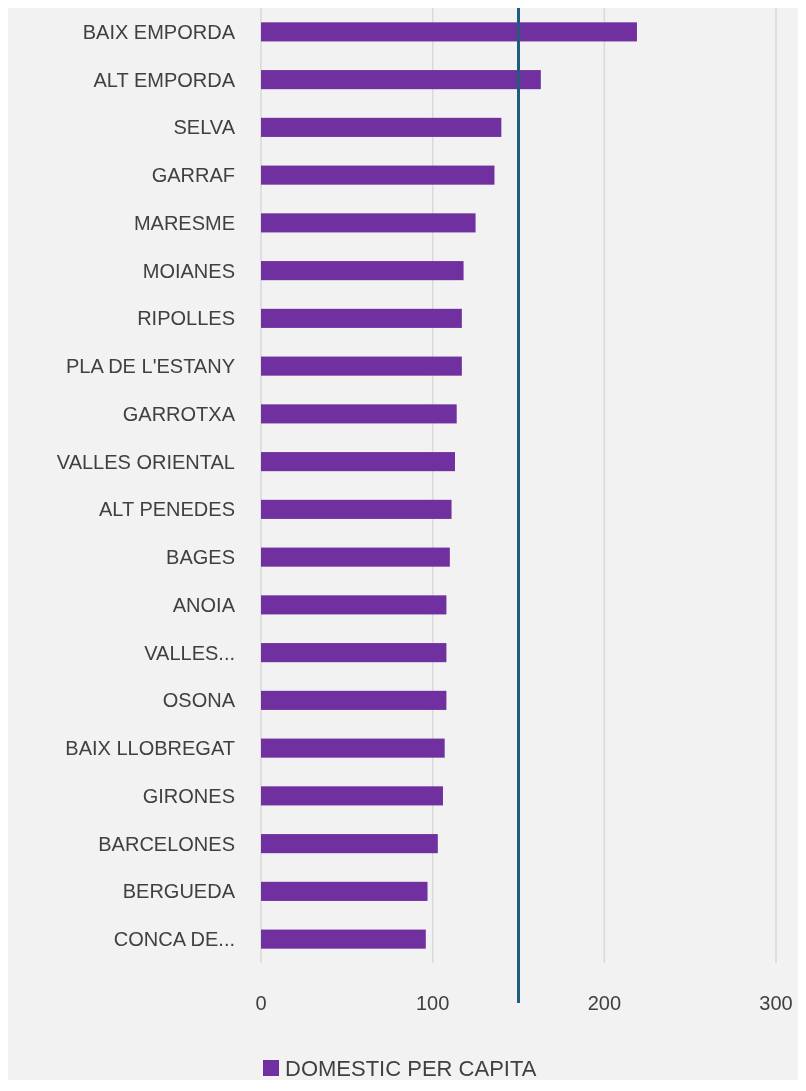 The image size is (806, 1091). Describe the element at coordinates (145, 461) in the screenshot. I see `y-tick-label: VALLES ORIENTAL` at that location.